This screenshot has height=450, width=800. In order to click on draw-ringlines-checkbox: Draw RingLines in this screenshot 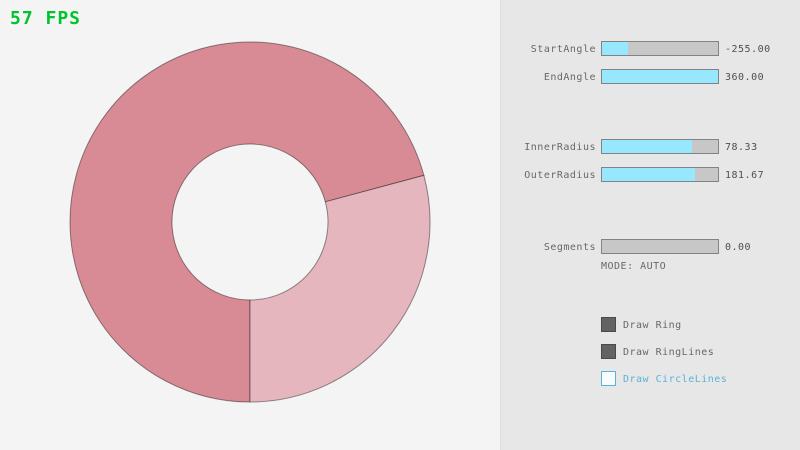, I will do `click(700, 351)`.